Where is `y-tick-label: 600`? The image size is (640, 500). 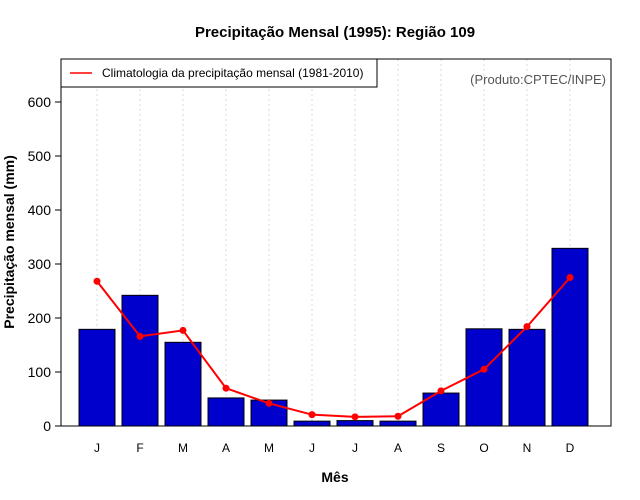
y-tick-label: 600 is located at coordinates (40, 102).